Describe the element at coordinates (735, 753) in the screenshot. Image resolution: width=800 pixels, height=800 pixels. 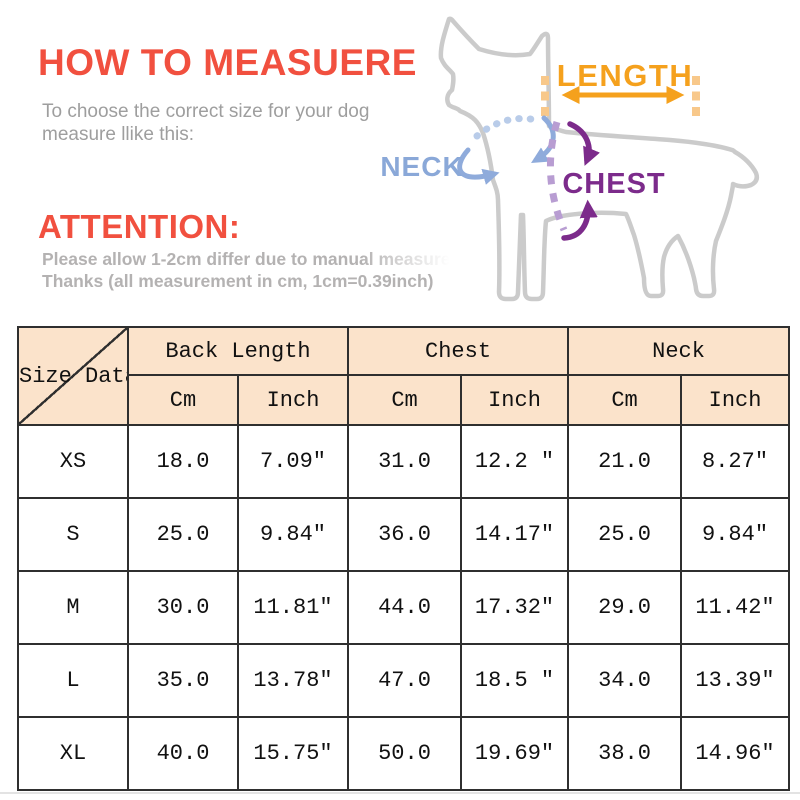
I see `value-cell: 14.96″` at that location.